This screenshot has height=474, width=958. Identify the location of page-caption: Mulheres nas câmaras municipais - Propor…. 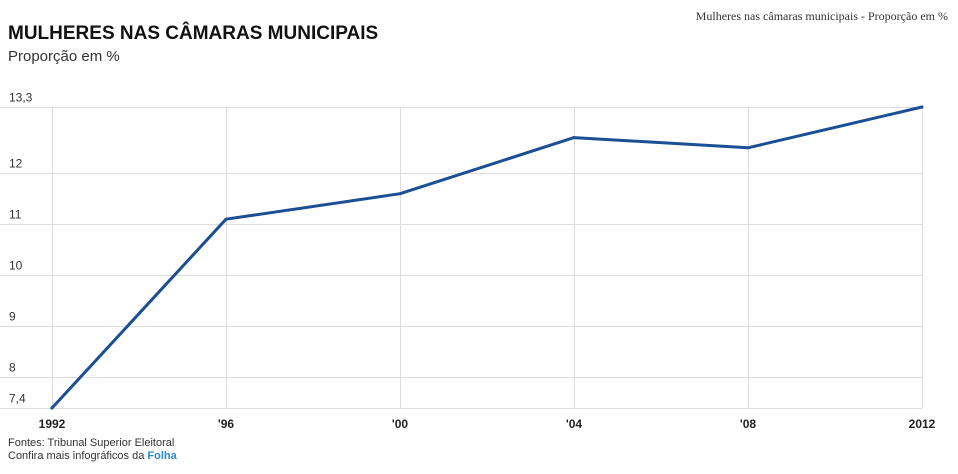
(821, 16).